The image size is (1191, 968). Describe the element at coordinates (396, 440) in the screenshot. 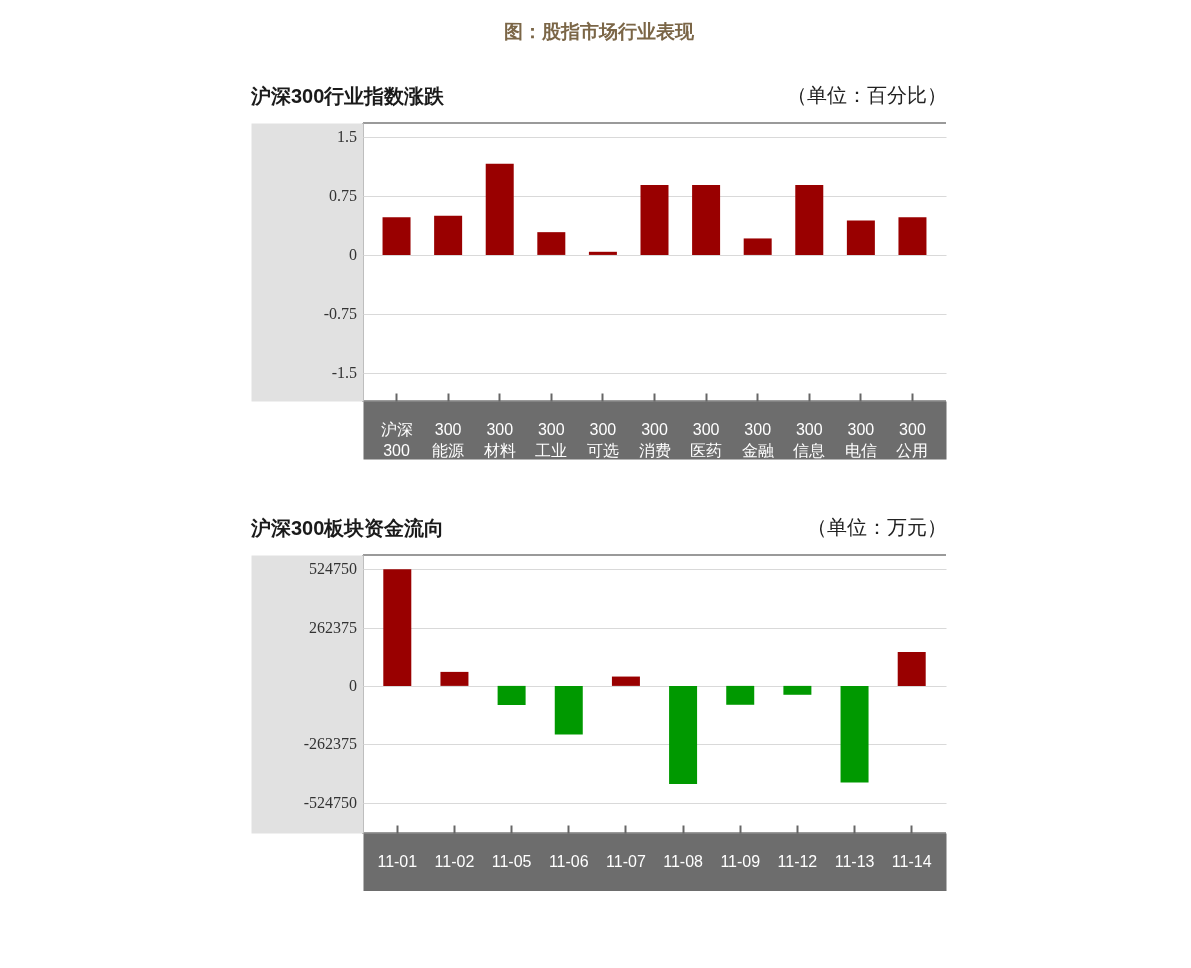

I see `x-tick-label: 沪深 300` at that location.